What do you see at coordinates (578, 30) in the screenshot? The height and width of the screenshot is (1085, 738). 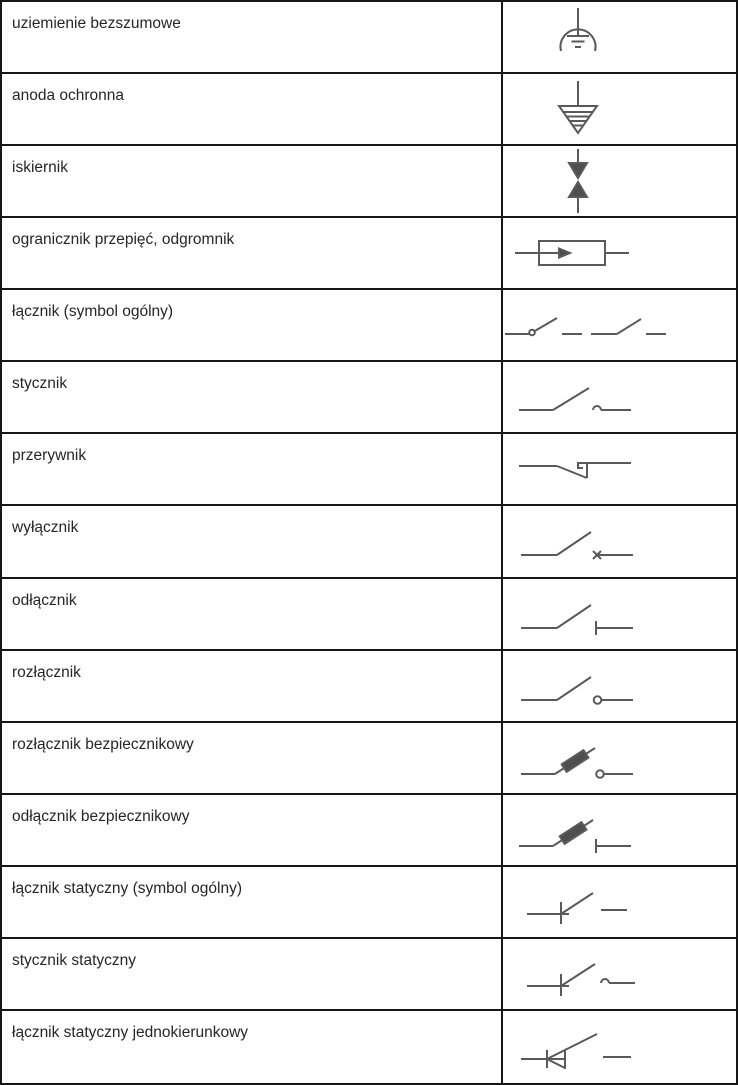 I see `noiseless-earth-icon` at bounding box center [578, 30].